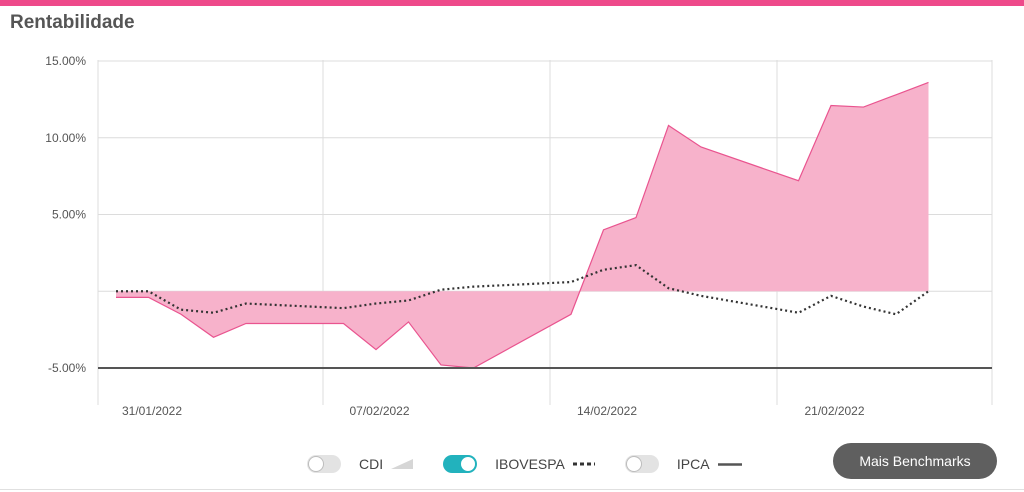  I want to click on x-tick-label: 21/02/2022, so click(834, 411).